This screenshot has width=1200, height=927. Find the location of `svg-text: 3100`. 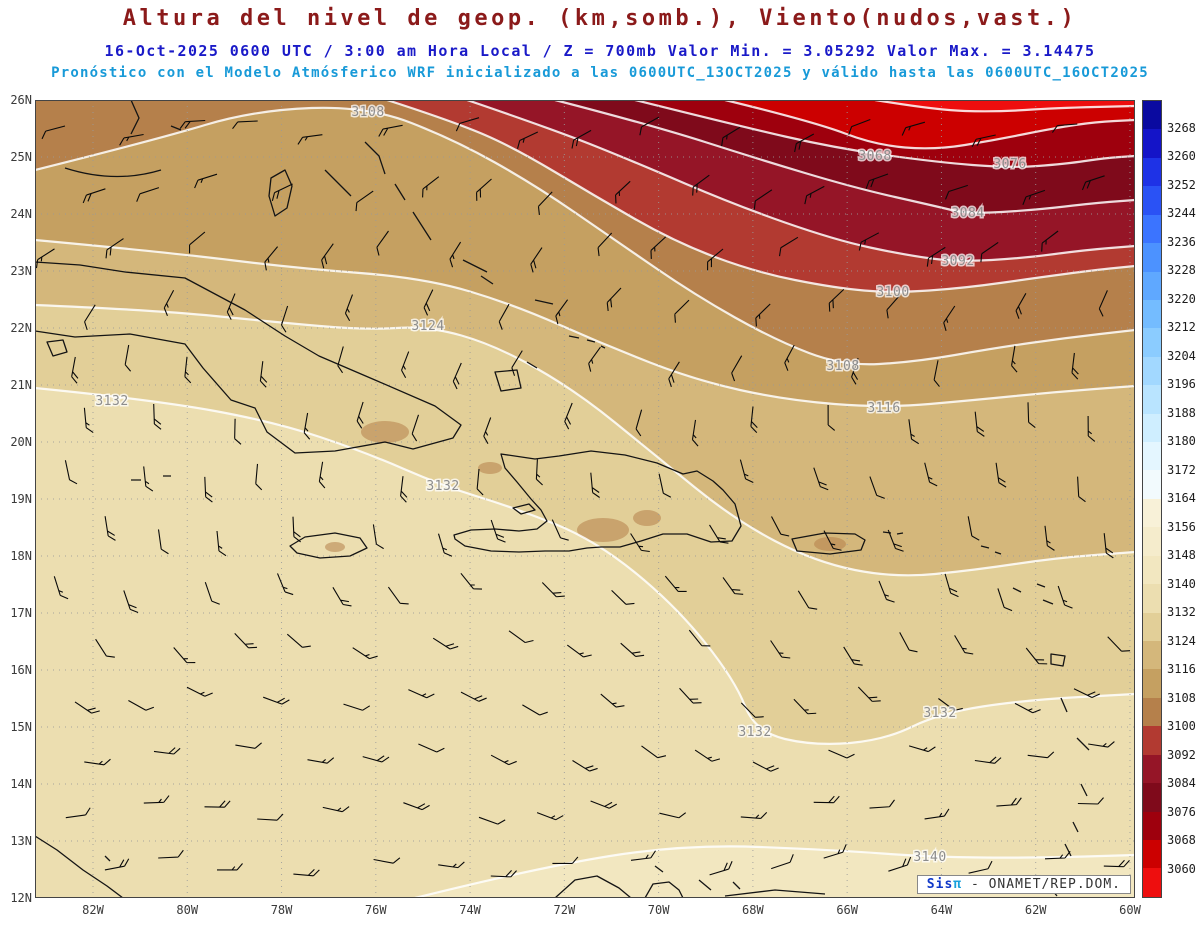

svg-text: 3100 is located at coordinates (892, 292).